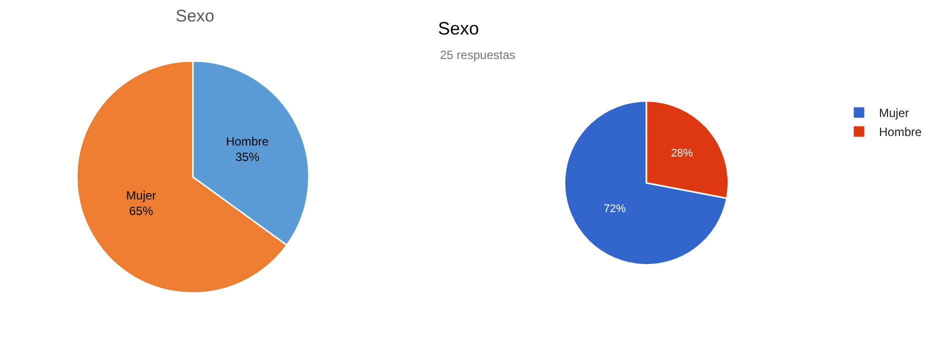 This screenshot has width=928, height=340. Describe the element at coordinates (478, 55) in the screenshot. I see `chart-subtitle: 25 respuestas` at that location.